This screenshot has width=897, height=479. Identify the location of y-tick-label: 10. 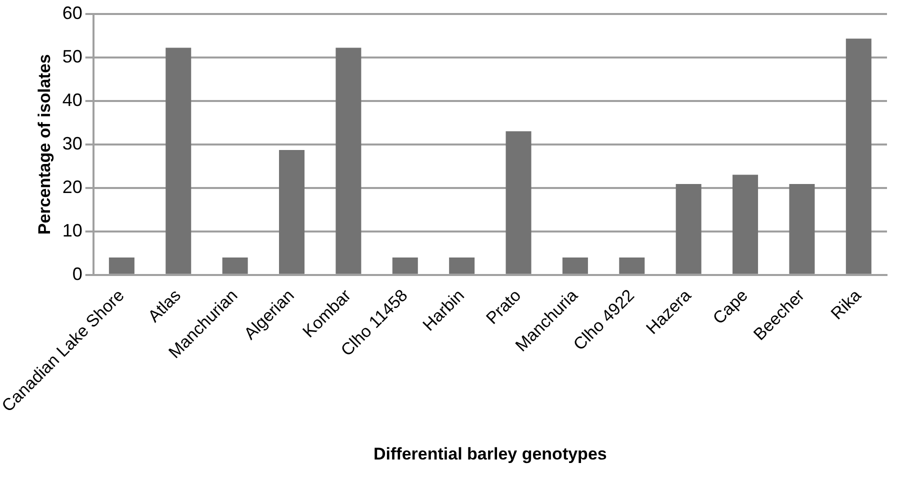
(72, 230).